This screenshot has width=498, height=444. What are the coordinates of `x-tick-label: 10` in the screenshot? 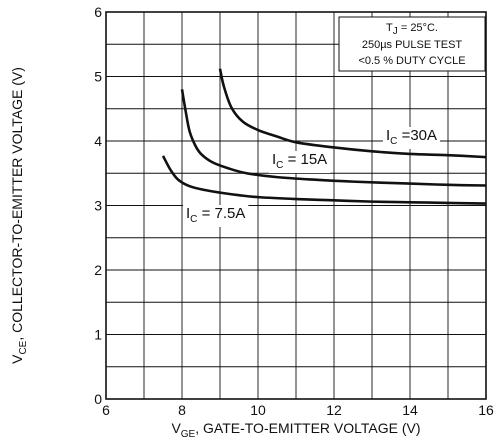 It's located at (258, 410).